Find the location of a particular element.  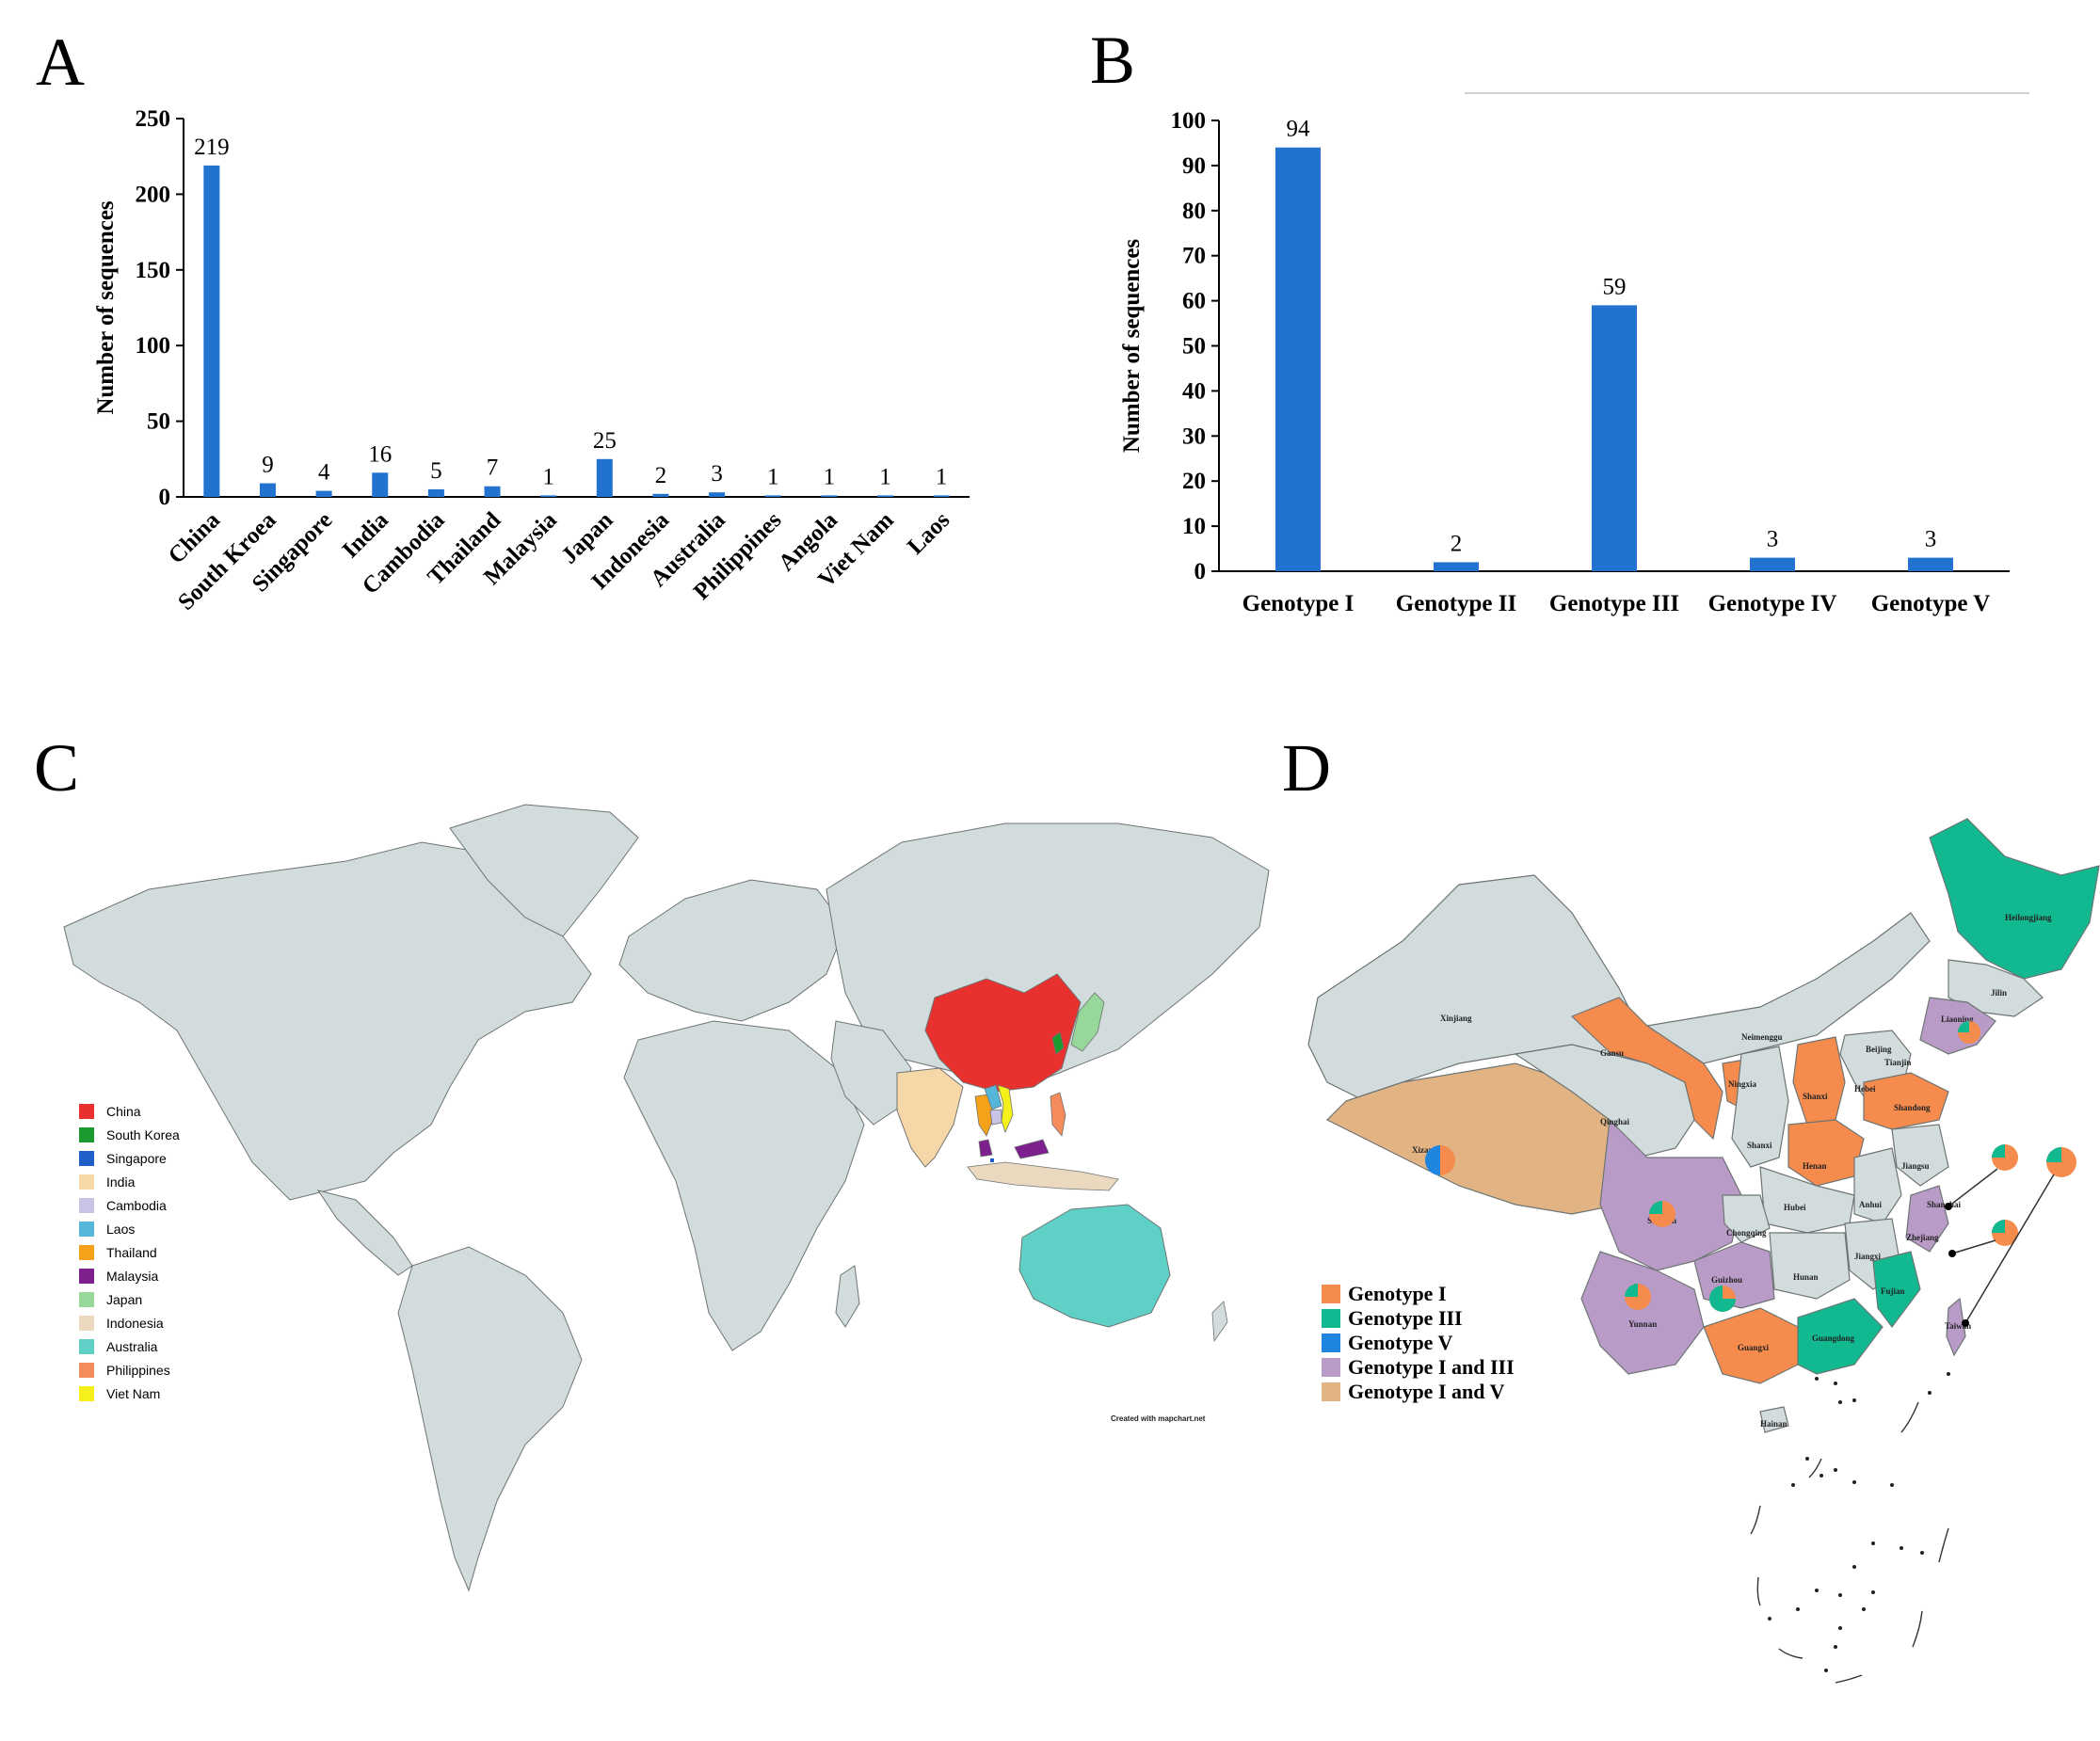

callout-line-zhejiang is located at coordinates (1973, 1246).